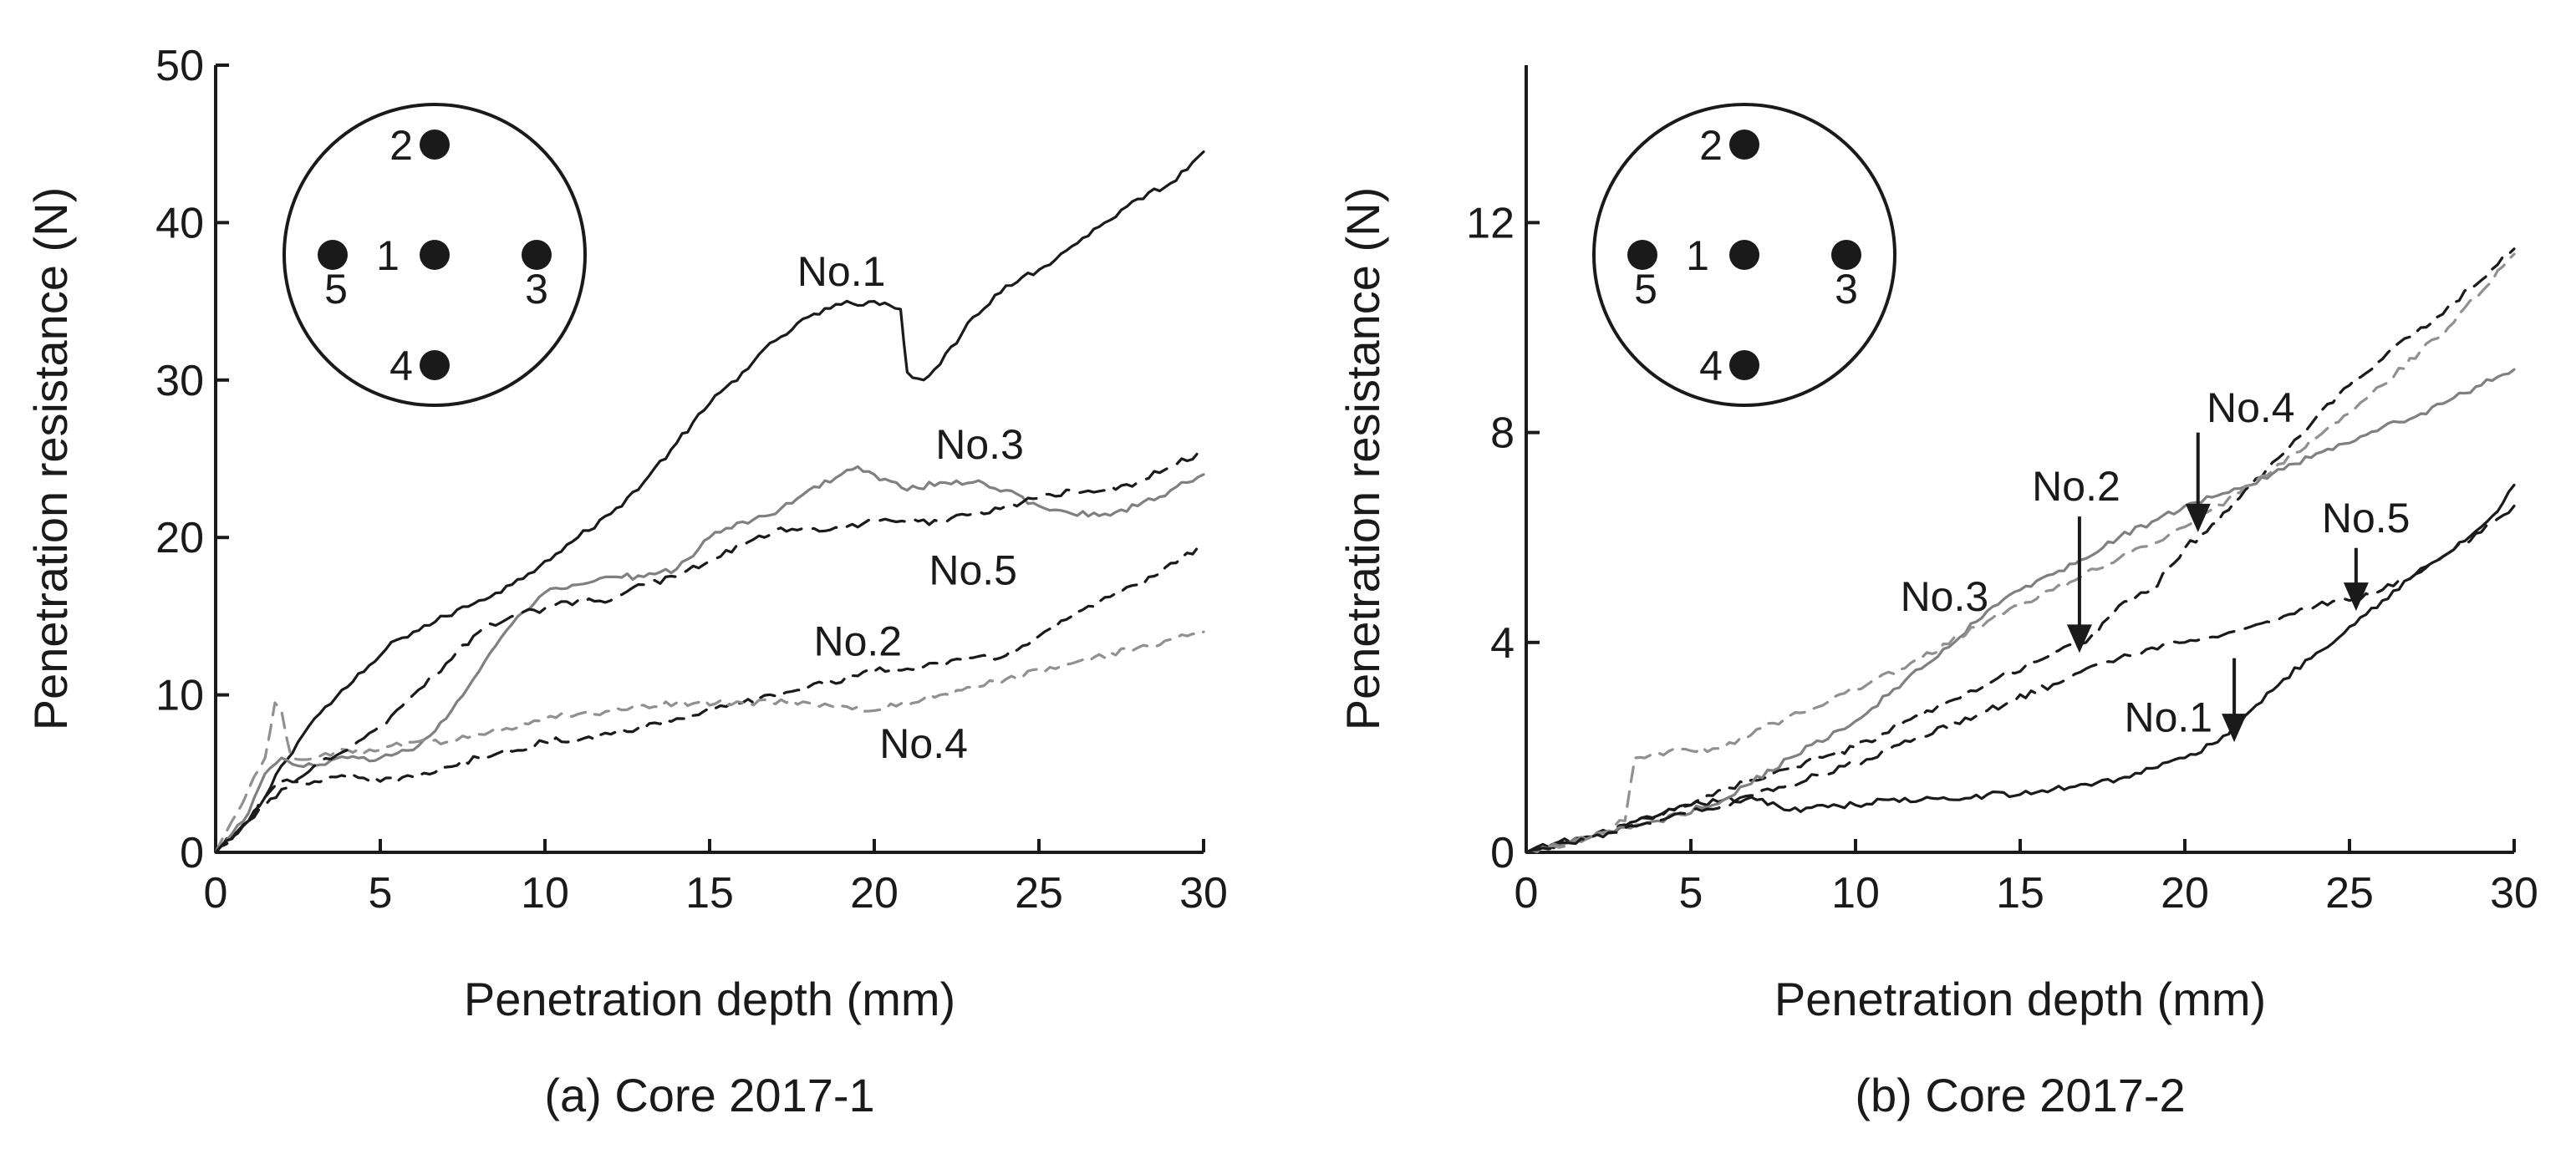  What do you see at coordinates (1490, 223) in the screenshot?
I see `y-tick-label: 12` at bounding box center [1490, 223].